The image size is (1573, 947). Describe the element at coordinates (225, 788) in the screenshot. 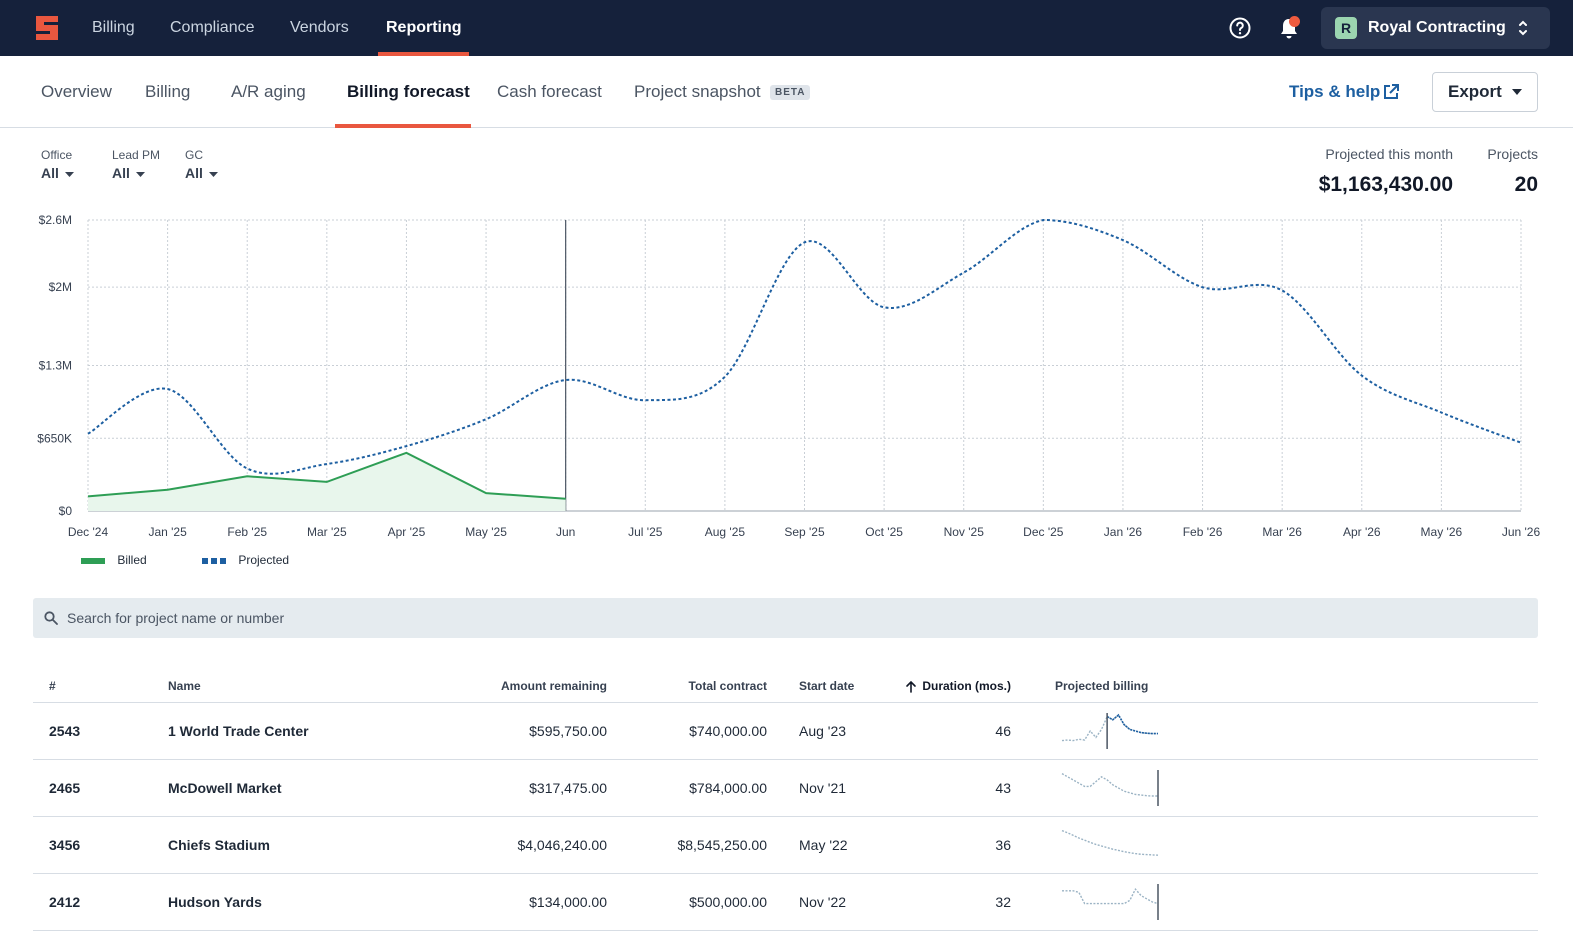

I see `cell-project-name: McDowell Market` at that location.